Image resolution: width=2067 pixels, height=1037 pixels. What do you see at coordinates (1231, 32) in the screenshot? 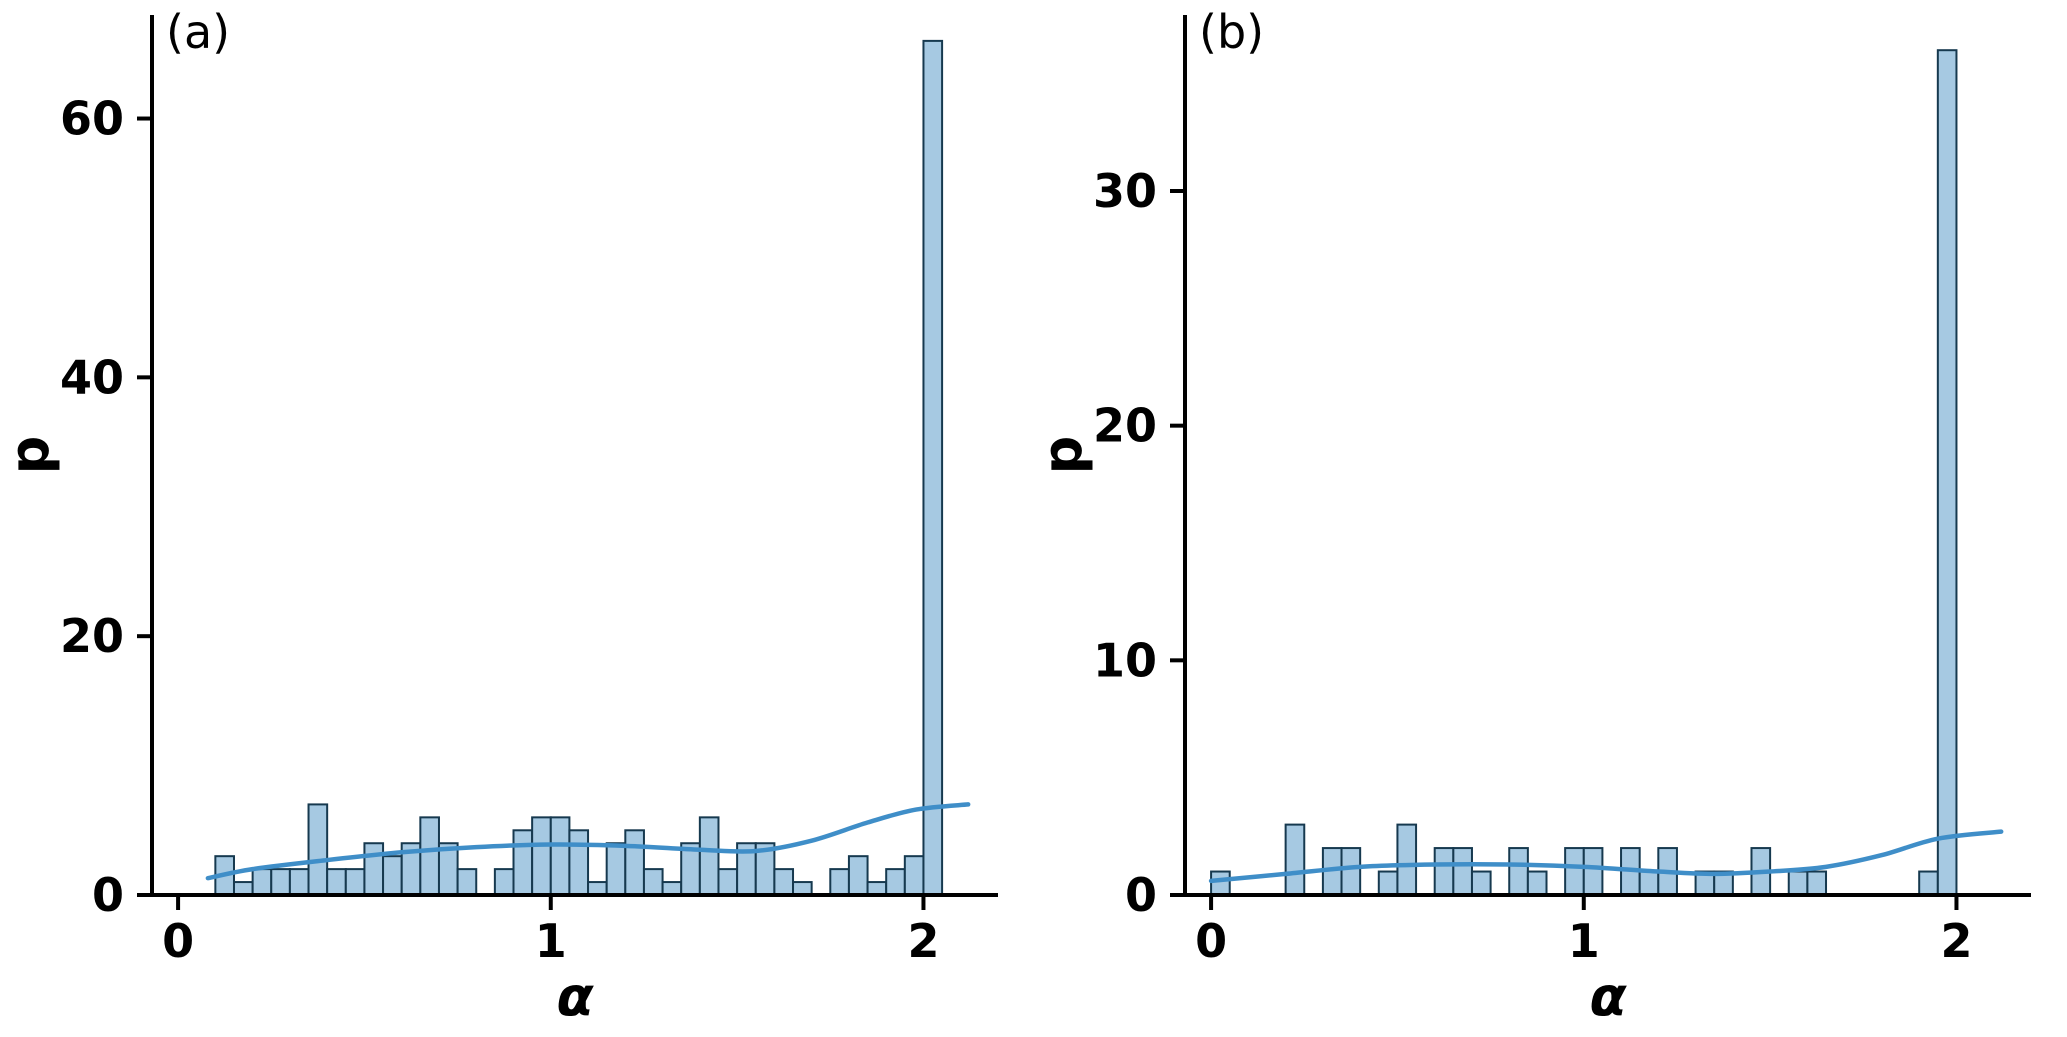
I see `panel-label: (b)` at bounding box center [1231, 32].